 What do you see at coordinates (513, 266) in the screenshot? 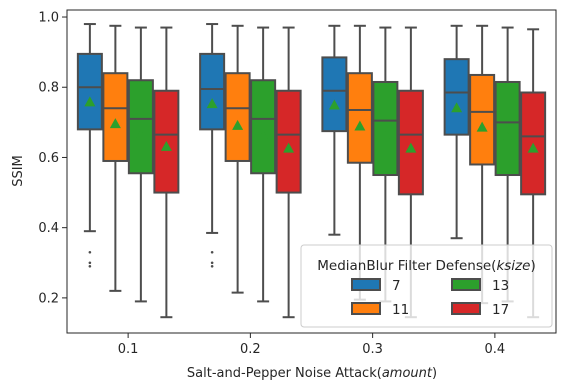
I see `legend-title-italic: ksize` at bounding box center [513, 266].